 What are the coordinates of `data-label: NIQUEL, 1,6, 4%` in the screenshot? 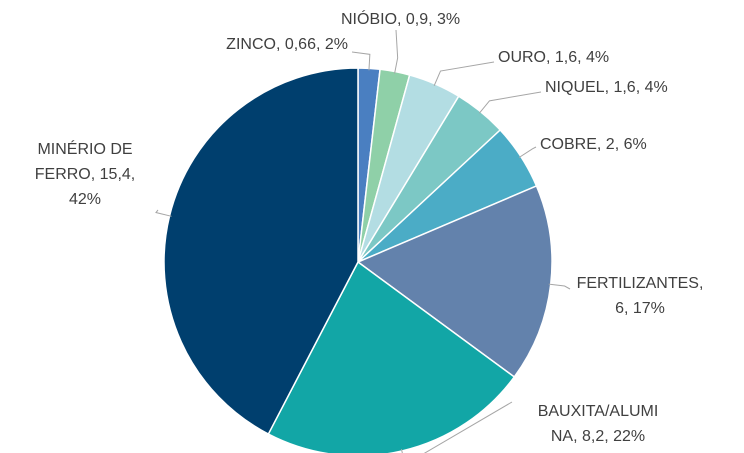 It's located at (606, 87).